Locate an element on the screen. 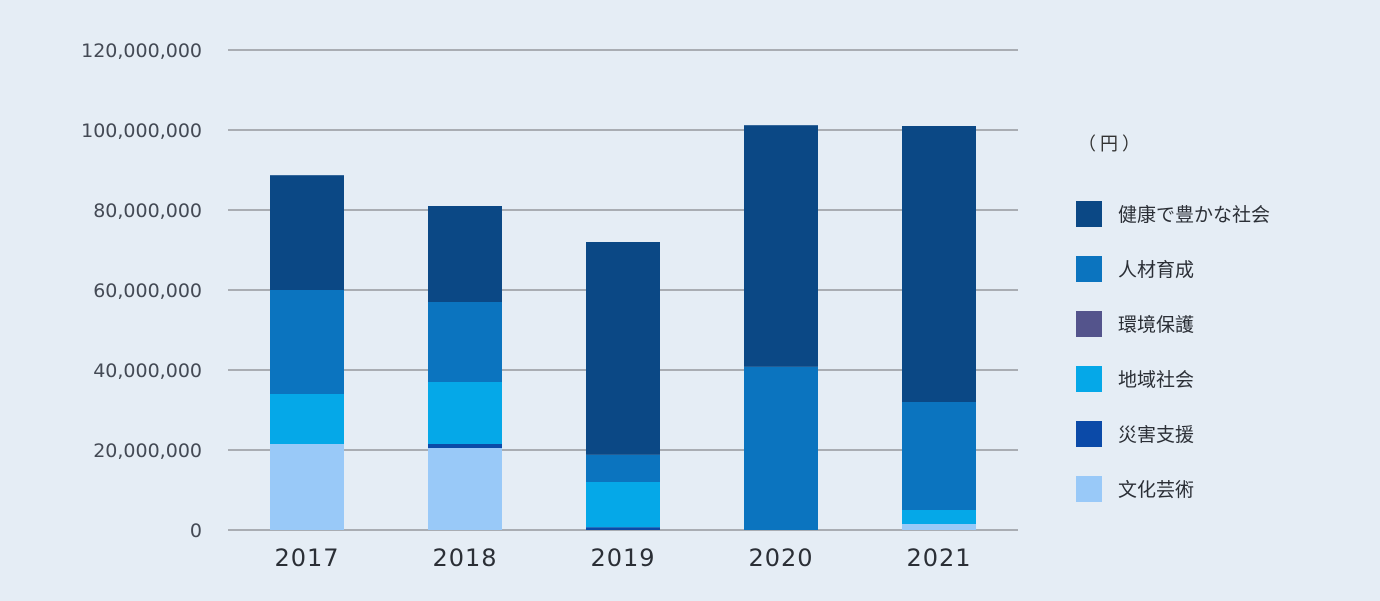 This screenshot has width=1380, height=601. legend-label: 人材育成 is located at coordinates (1156, 270).